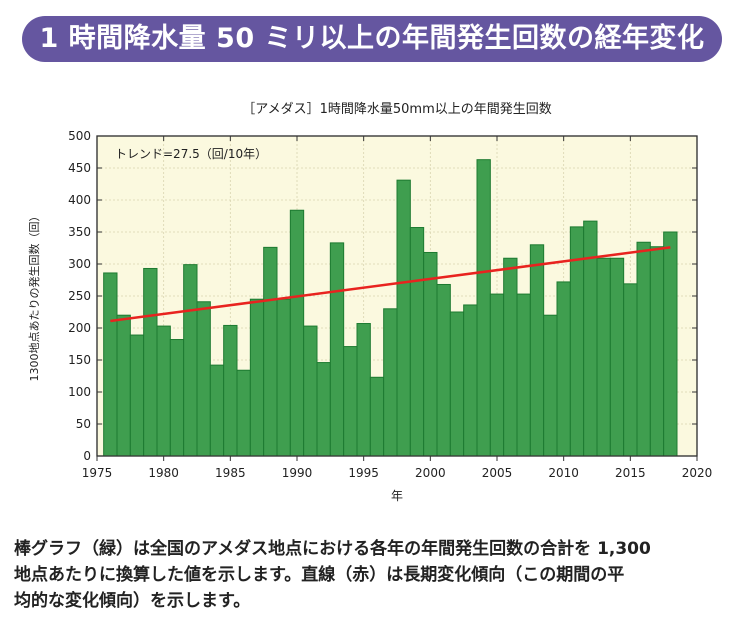 This screenshot has width=742, height=625. I want to click on x-tick-label: 1985, so click(230, 473).